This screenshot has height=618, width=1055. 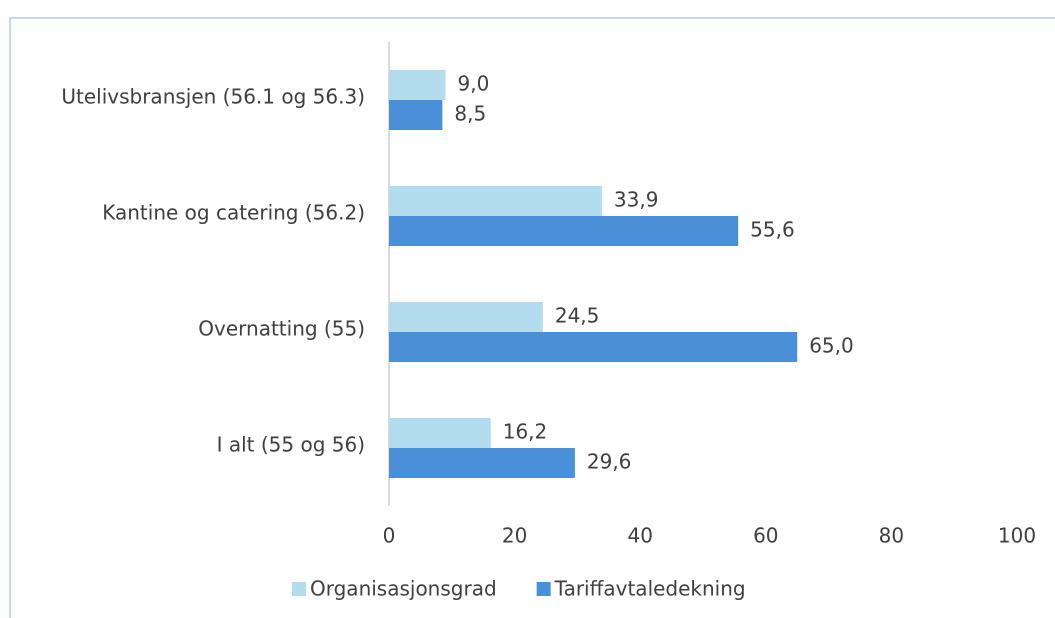 I want to click on value-label: 55,6, so click(x=772, y=230).